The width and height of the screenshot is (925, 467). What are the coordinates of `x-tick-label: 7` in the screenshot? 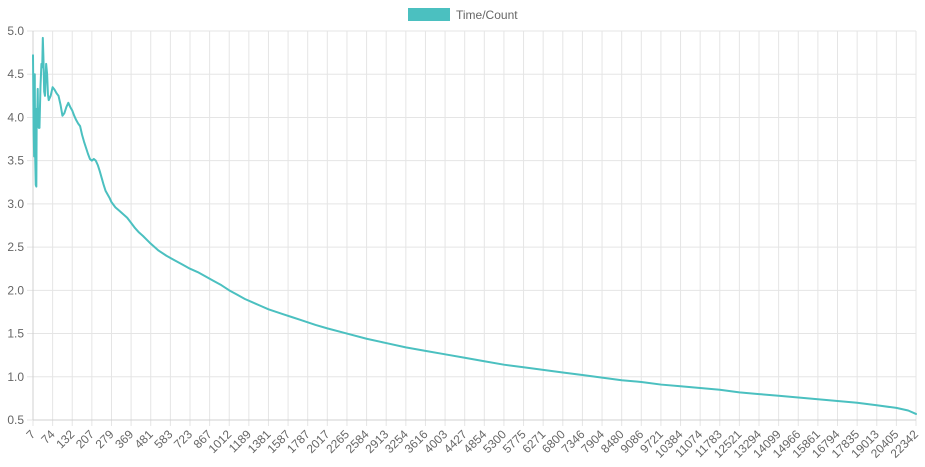 It's located at (30, 434).